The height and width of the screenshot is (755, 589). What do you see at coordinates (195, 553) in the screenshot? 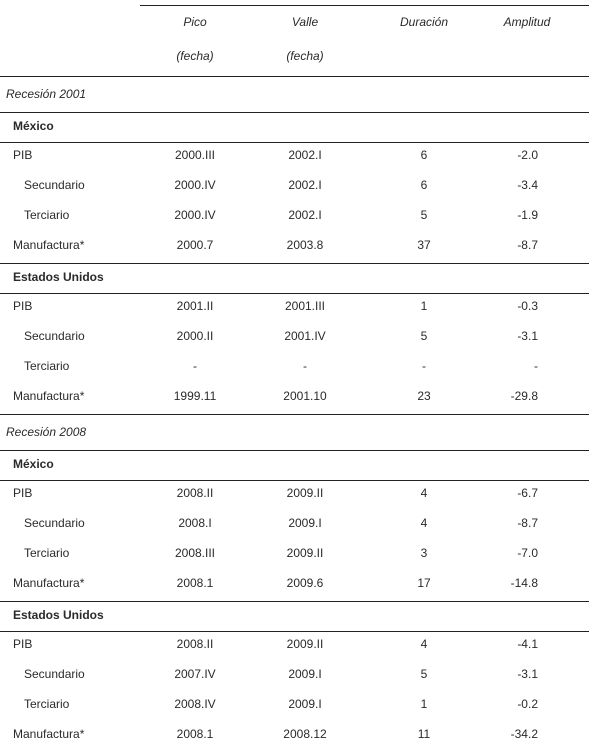
I see `cell: 2008.III` at bounding box center [195, 553].